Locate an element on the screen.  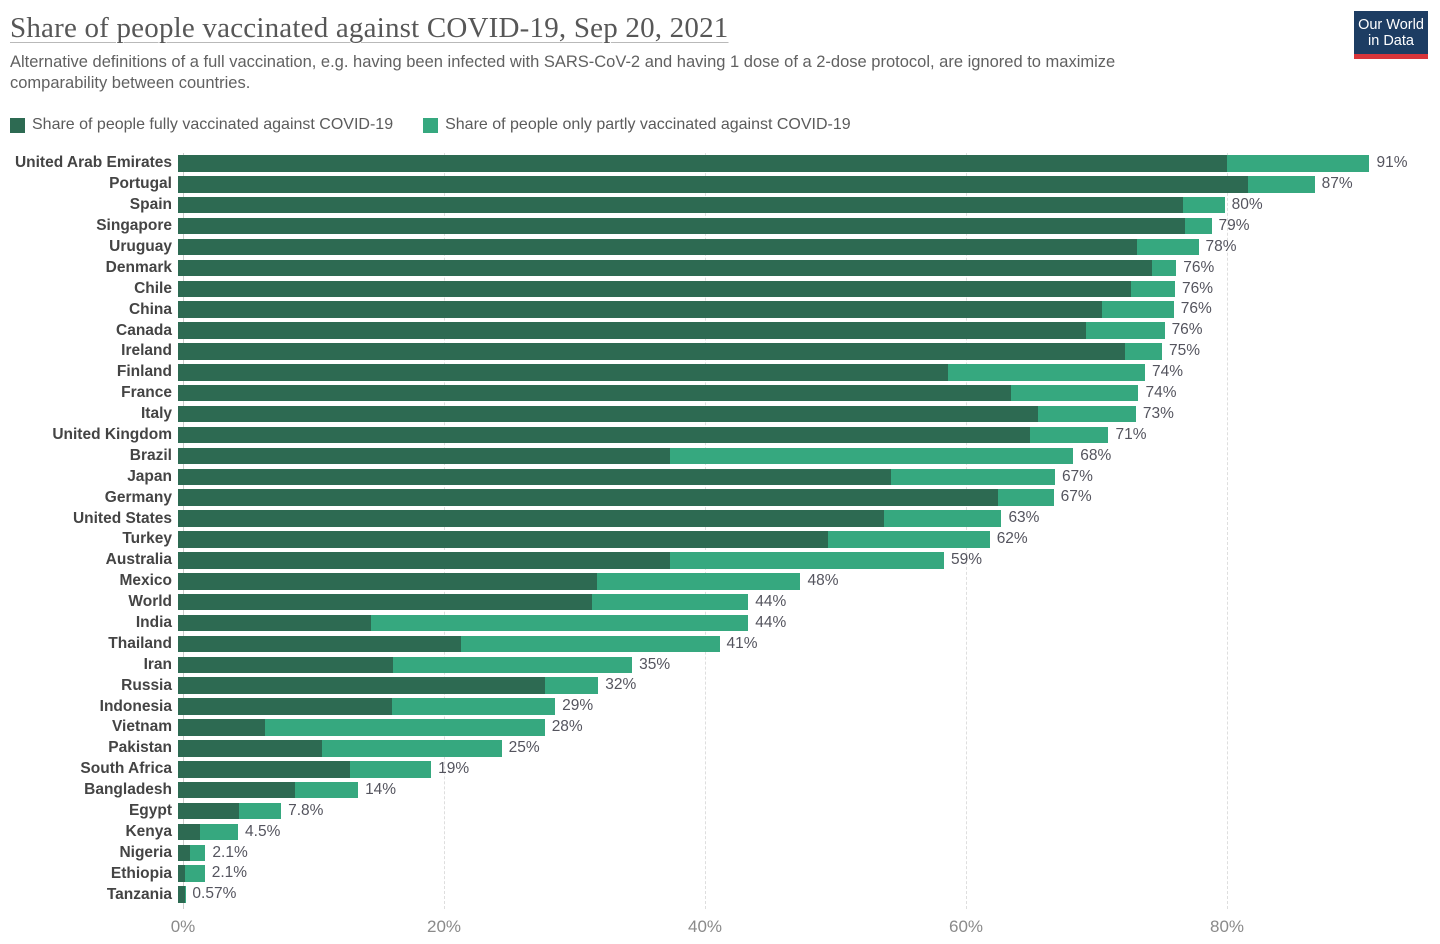
owid-logo: Our World in Data is located at coordinates (1391, 35).